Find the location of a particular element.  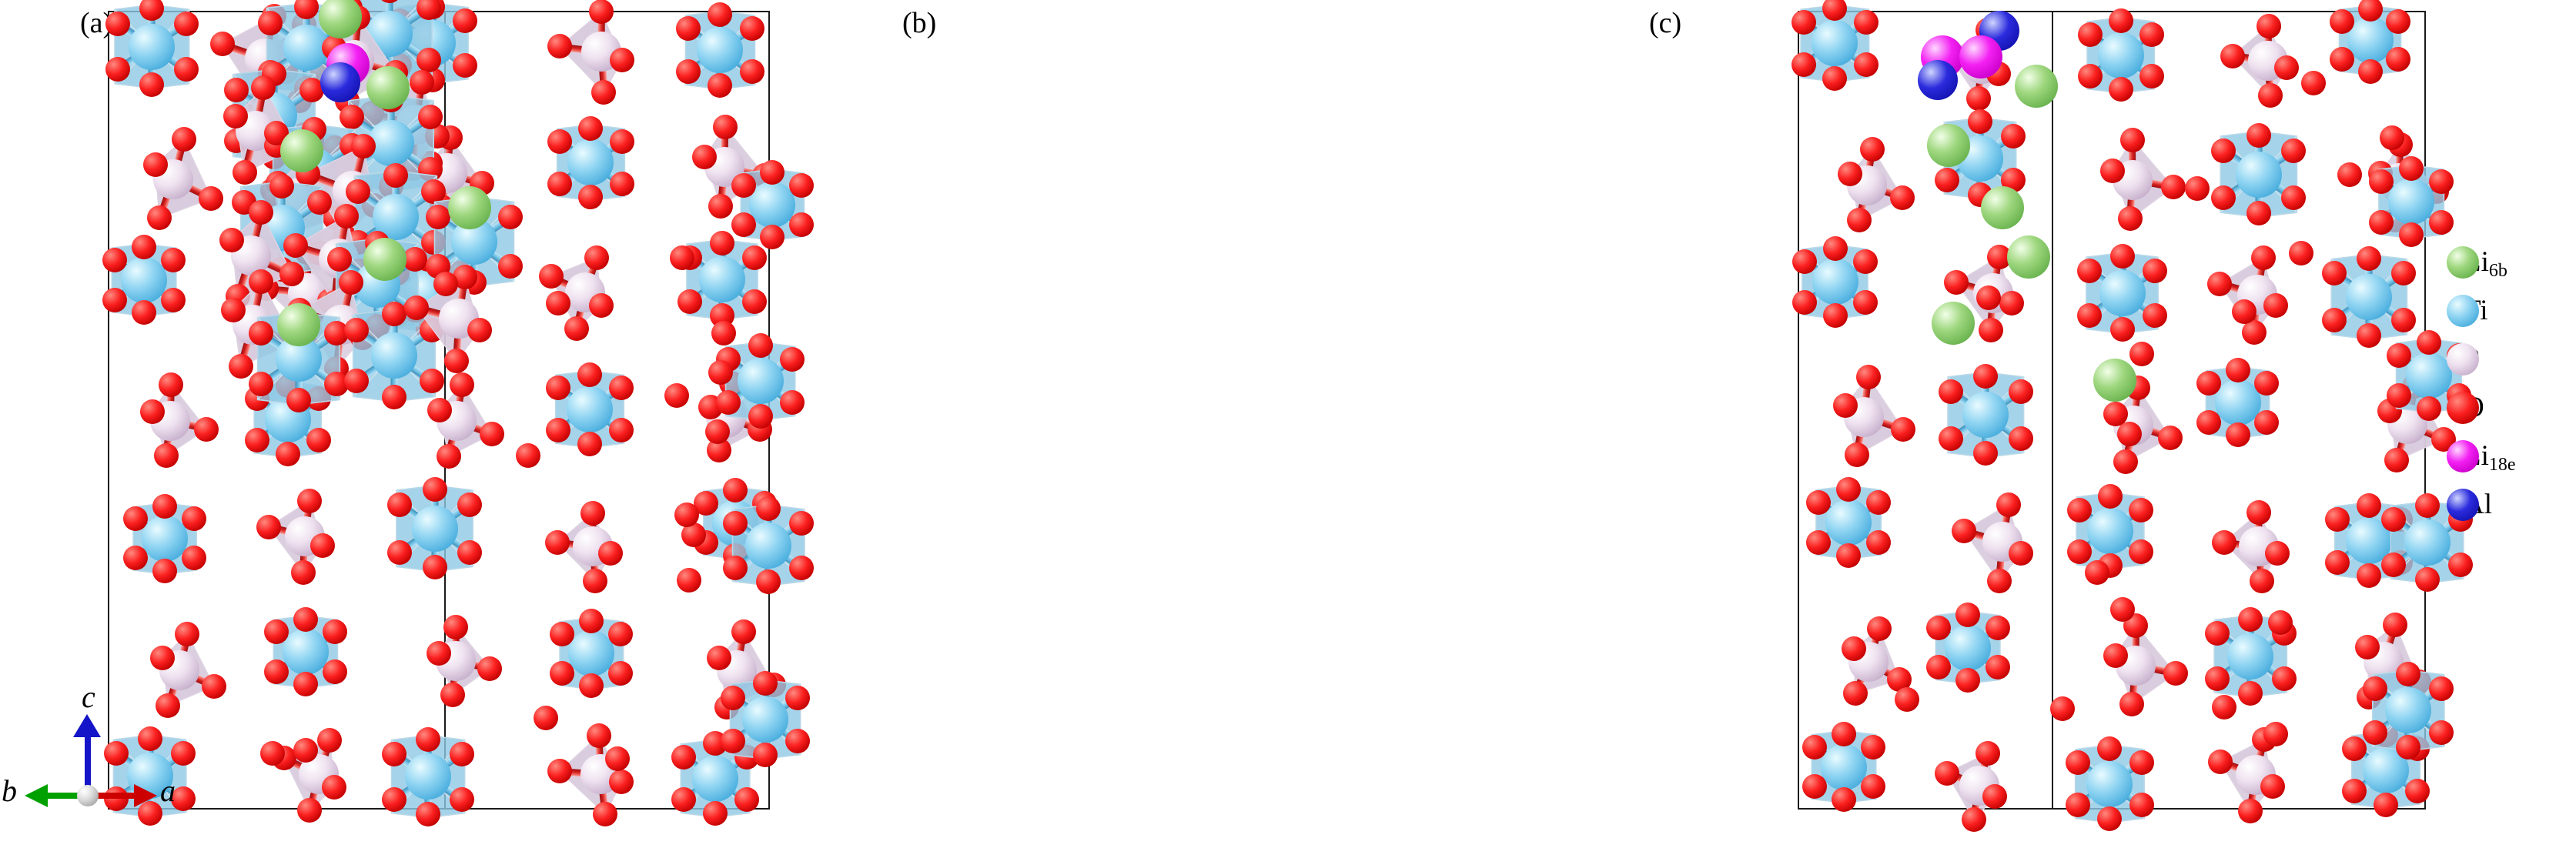

axis-origin-sphere is located at coordinates (88, 795).